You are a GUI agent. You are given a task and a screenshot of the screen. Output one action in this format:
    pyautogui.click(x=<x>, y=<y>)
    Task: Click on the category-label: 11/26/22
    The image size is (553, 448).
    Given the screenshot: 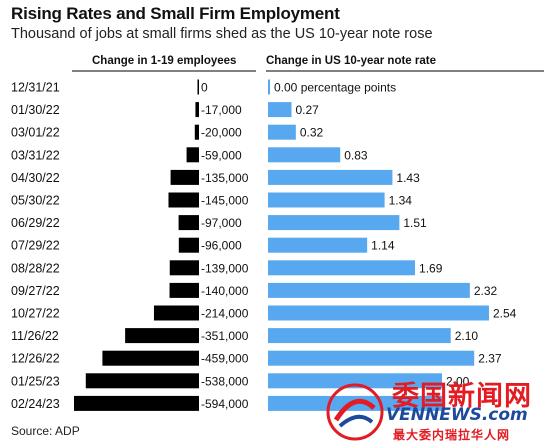 What is the action you would take?
    pyautogui.click(x=35, y=336)
    